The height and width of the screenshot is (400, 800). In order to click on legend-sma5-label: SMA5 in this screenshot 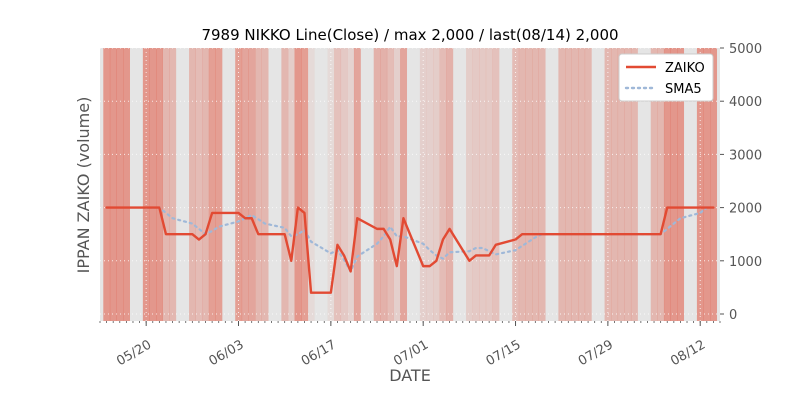, I will do `click(683, 89)`.